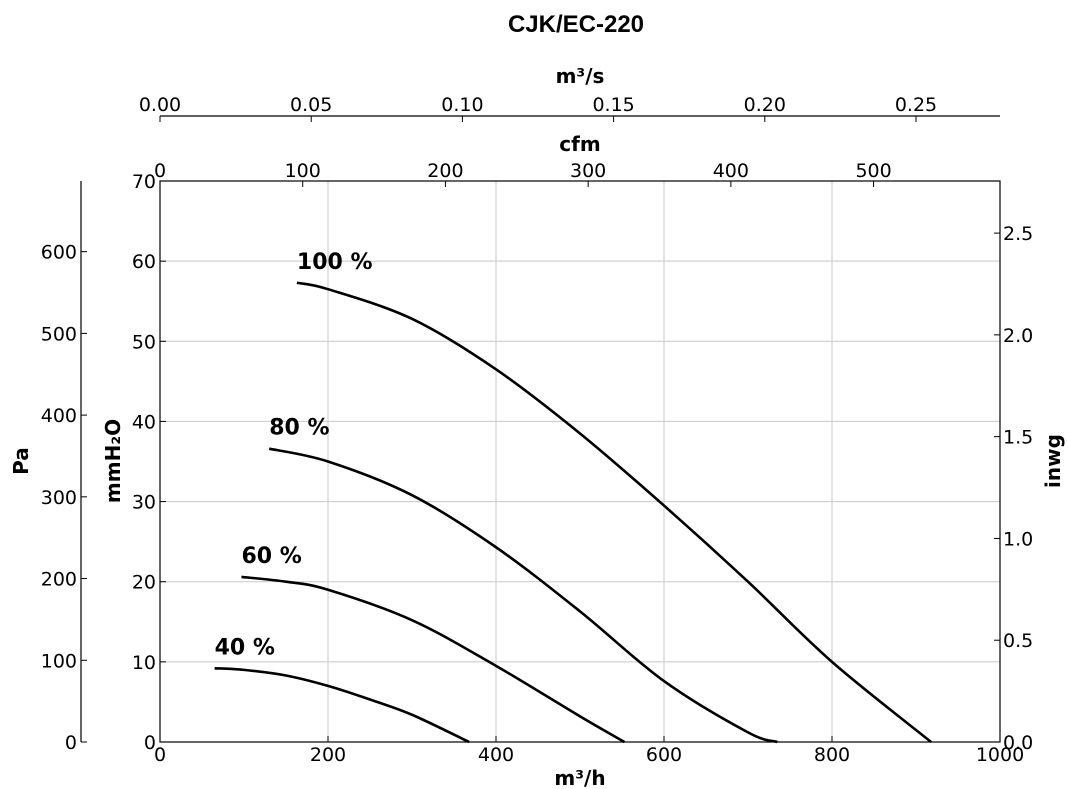 The height and width of the screenshot is (789, 1068). What do you see at coordinates (664, 755) in the screenshot?
I see `x-tick-label: 600` at bounding box center [664, 755].